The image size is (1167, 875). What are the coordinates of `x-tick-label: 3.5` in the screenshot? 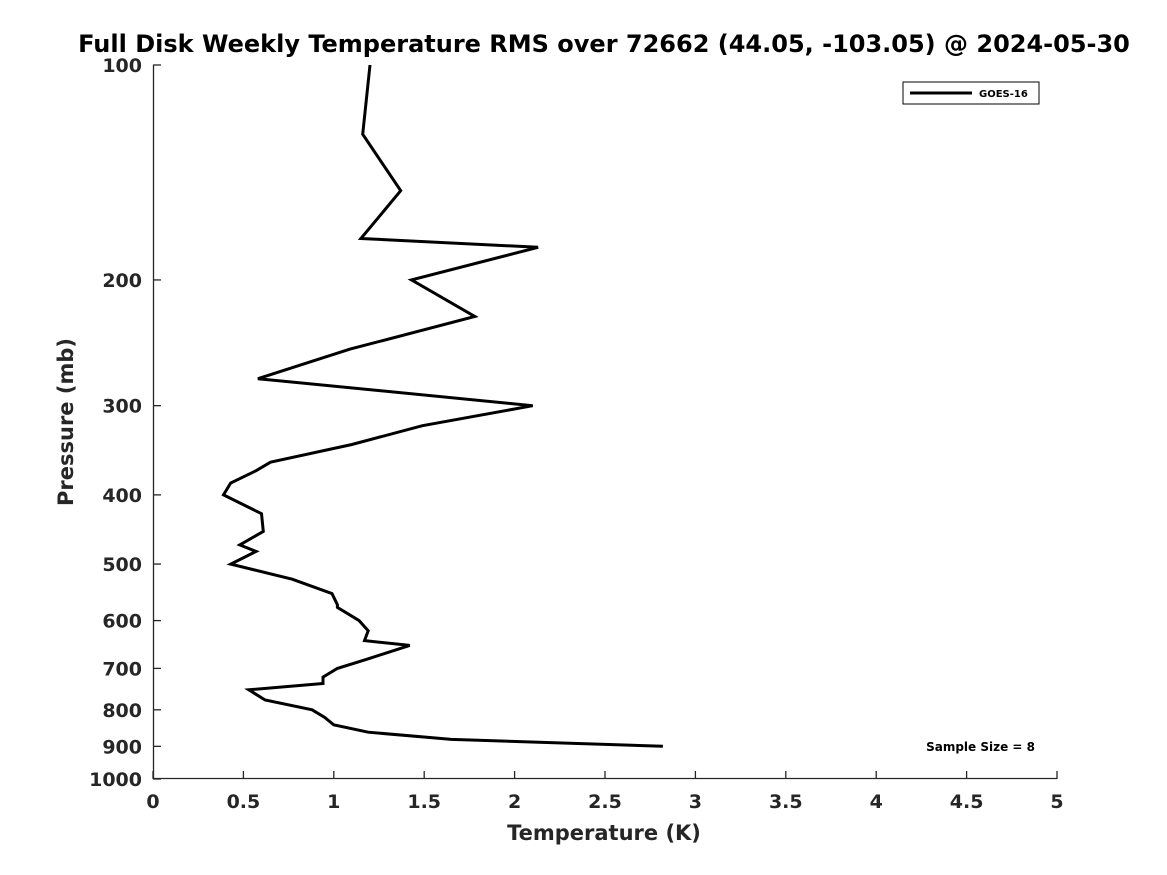 It's located at (786, 802).